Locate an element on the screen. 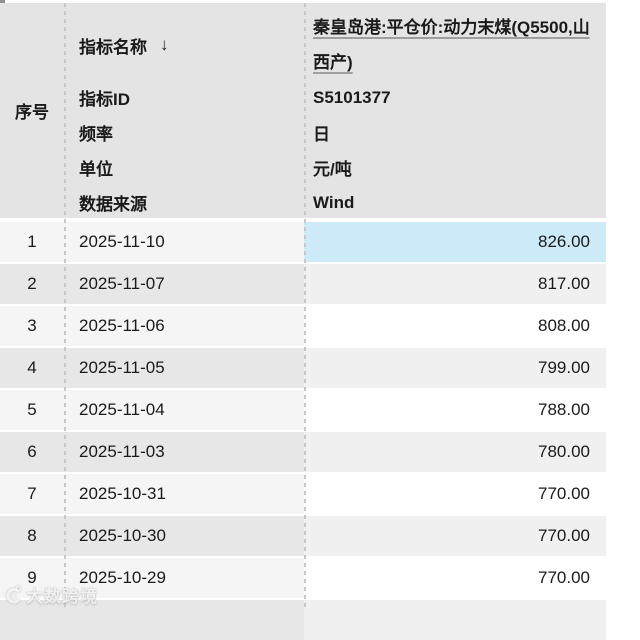 The width and height of the screenshot is (640, 640). row-serial-cell: 8 is located at coordinates (32, 536).